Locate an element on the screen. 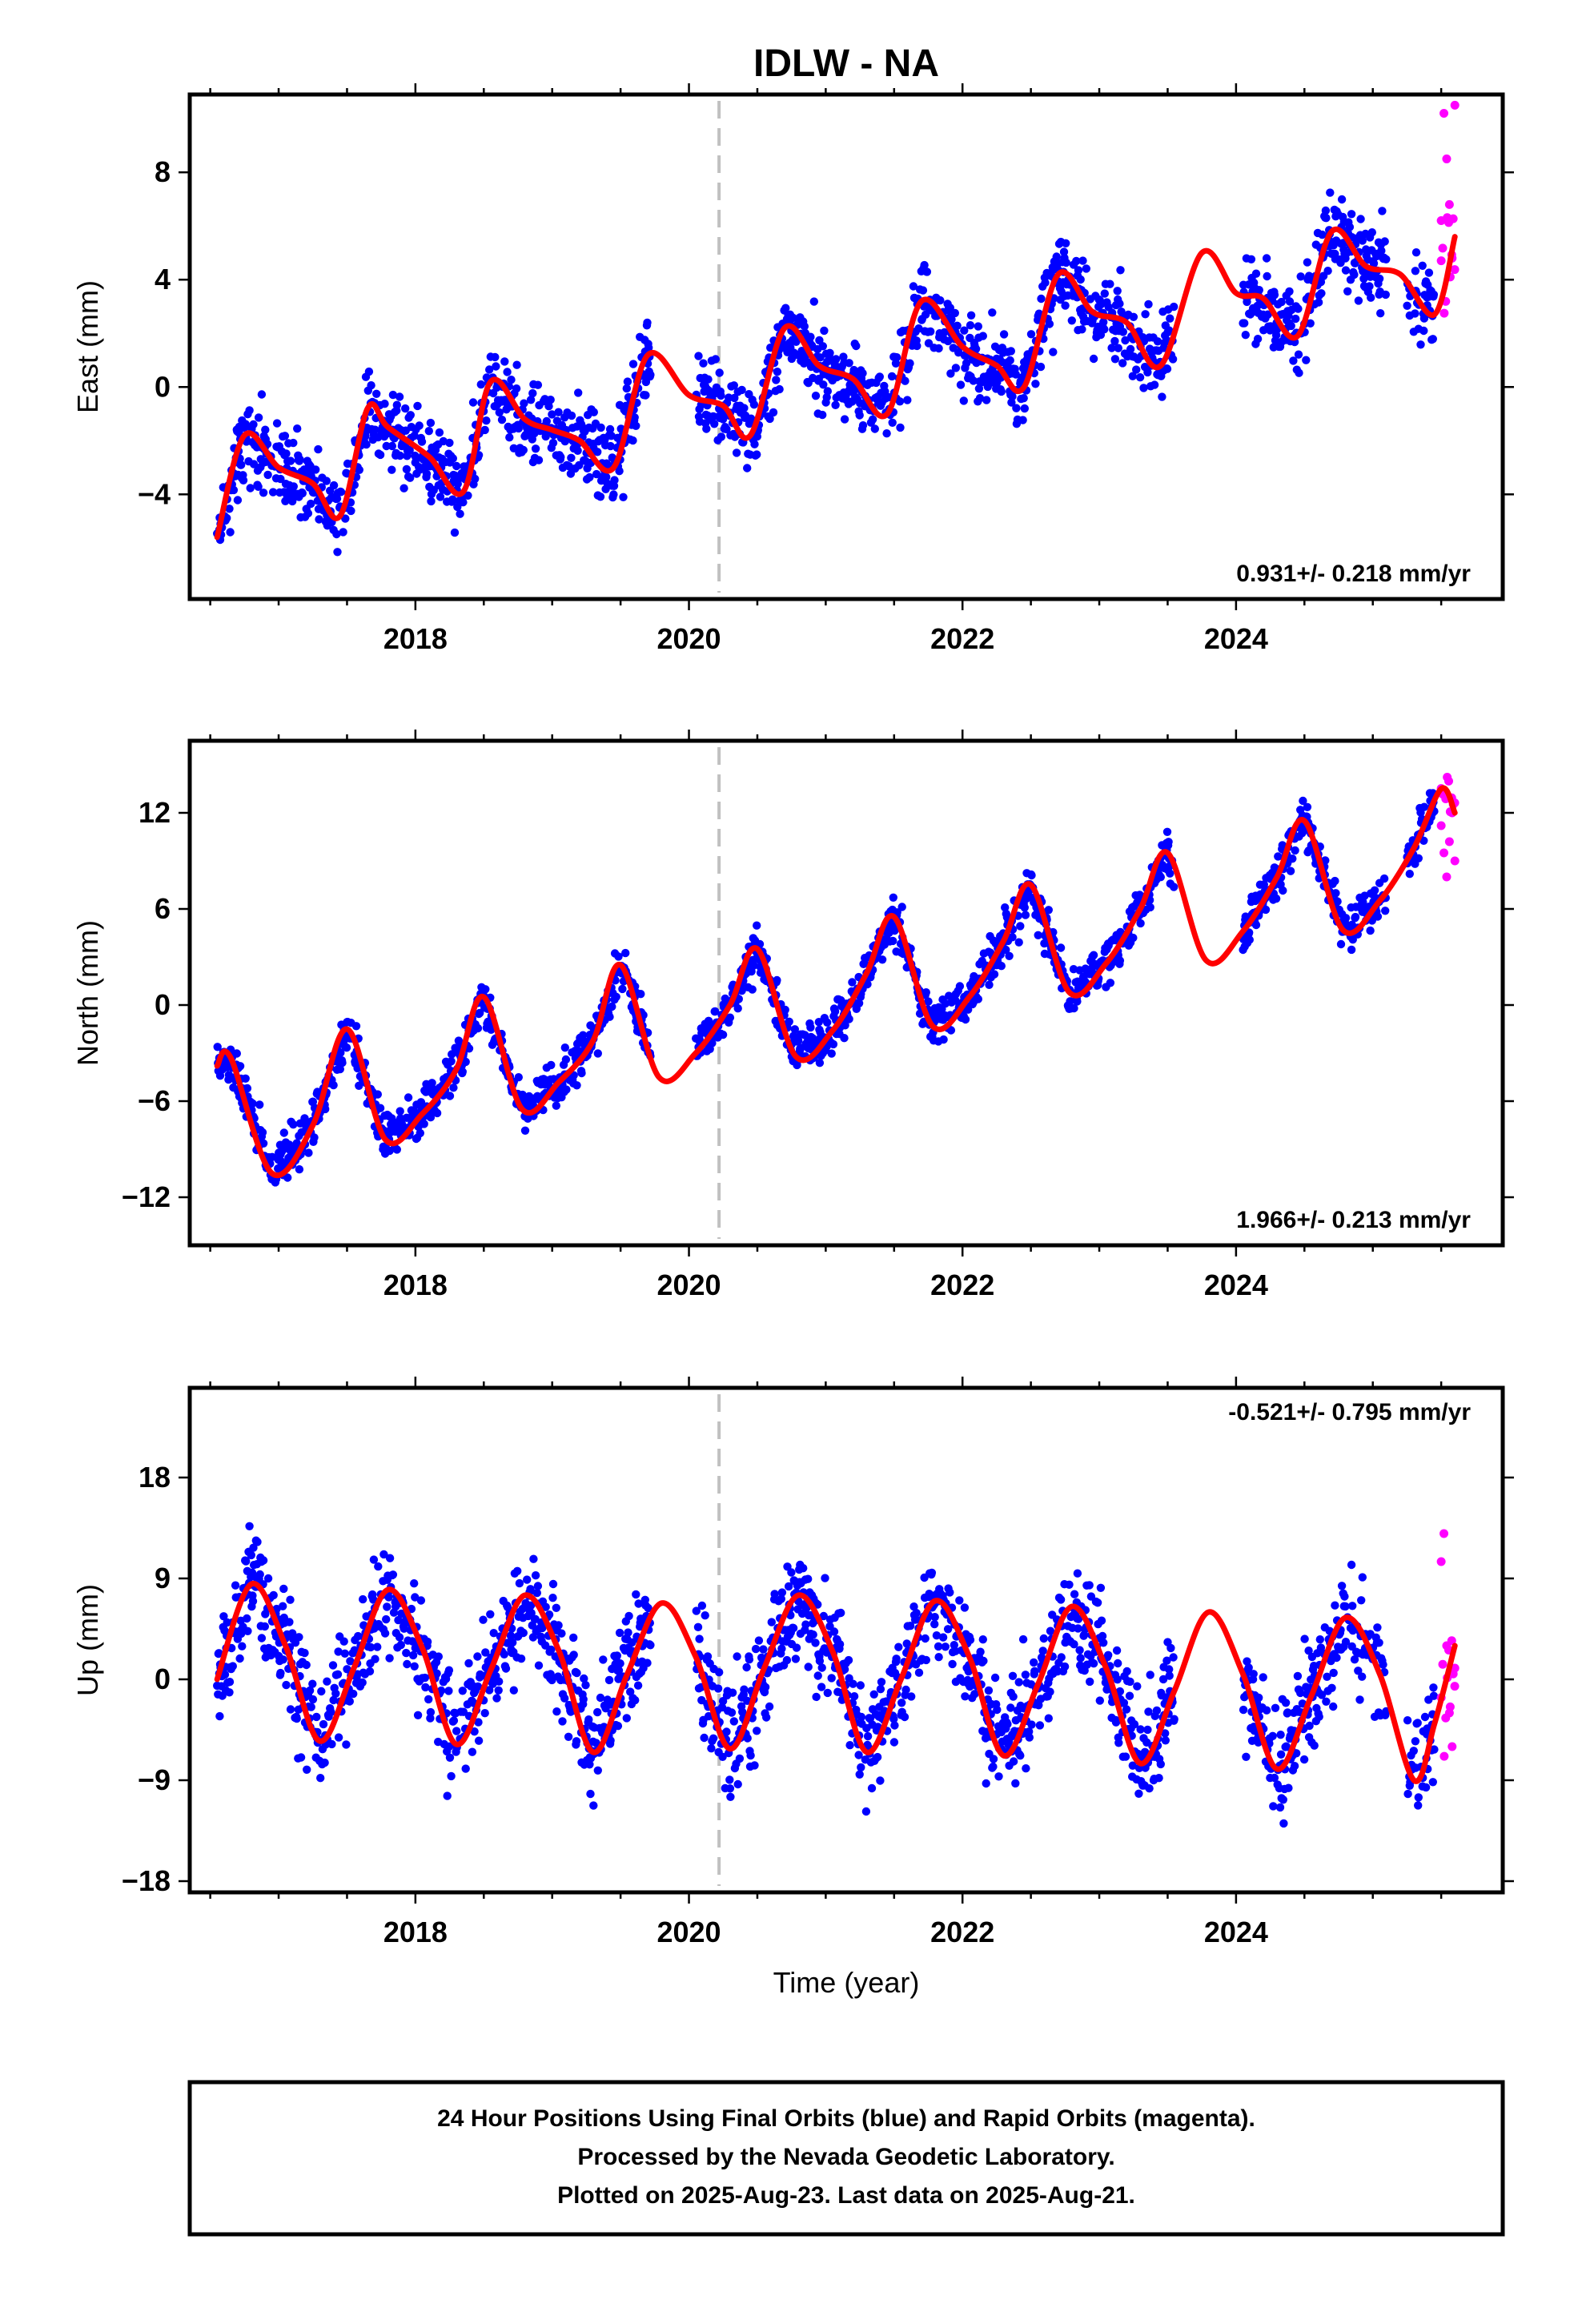 This screenshot has width=1582, height=2324. x-tick-label: 2020 is located at coordinates (688, 1285).